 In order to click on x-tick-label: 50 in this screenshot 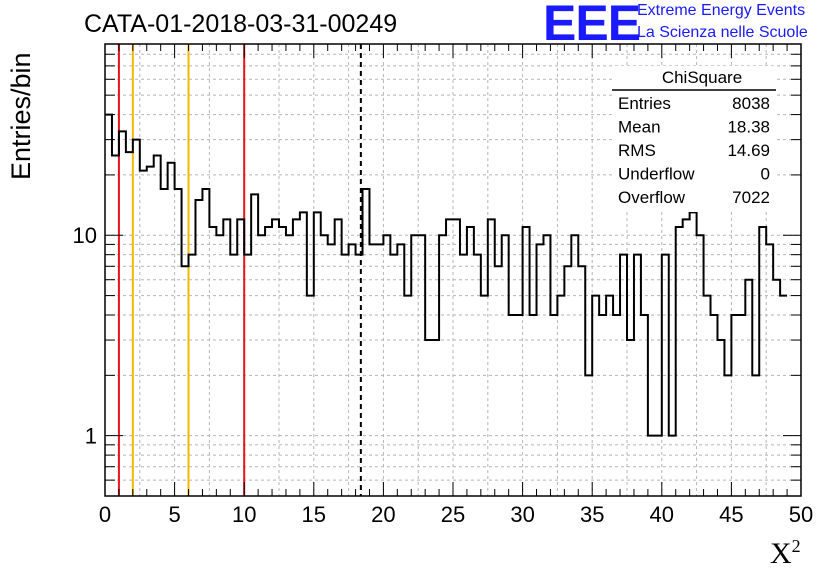, I will do `click(801, 514)`.